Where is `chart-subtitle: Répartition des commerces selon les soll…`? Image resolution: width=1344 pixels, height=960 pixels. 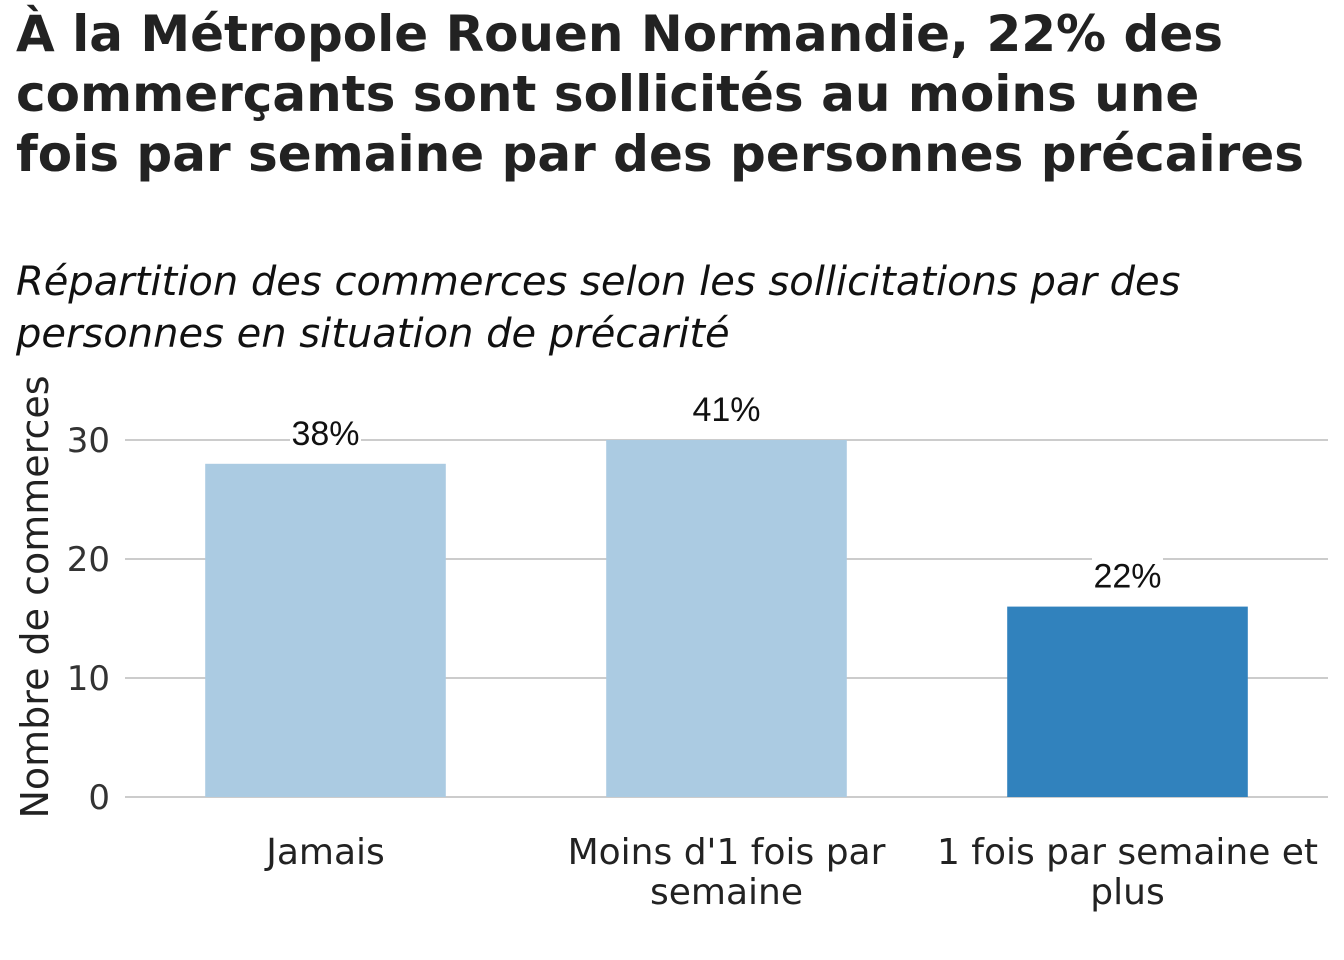
chart-subtitle: Répartition des commerces selon les soll… is located at coordinates (598, 308).